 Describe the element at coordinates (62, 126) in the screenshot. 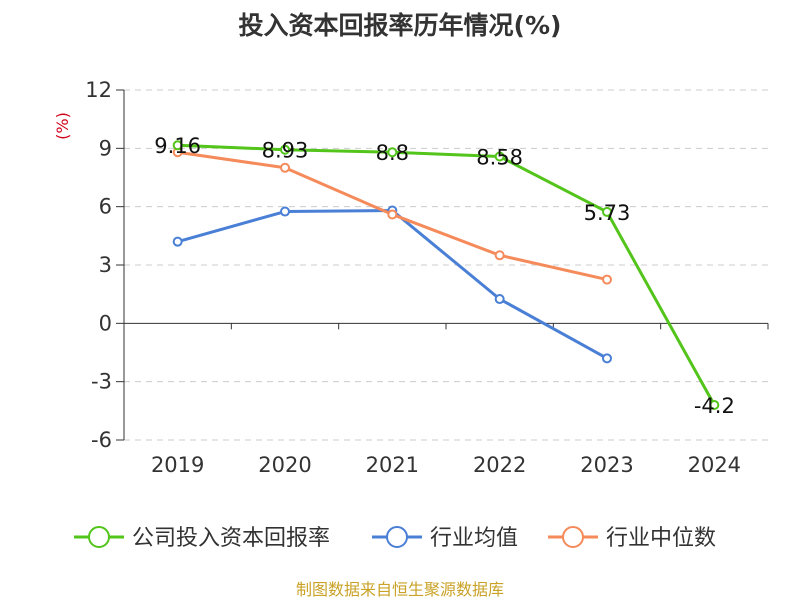

I see `y-axis-label: (%)` at that location.